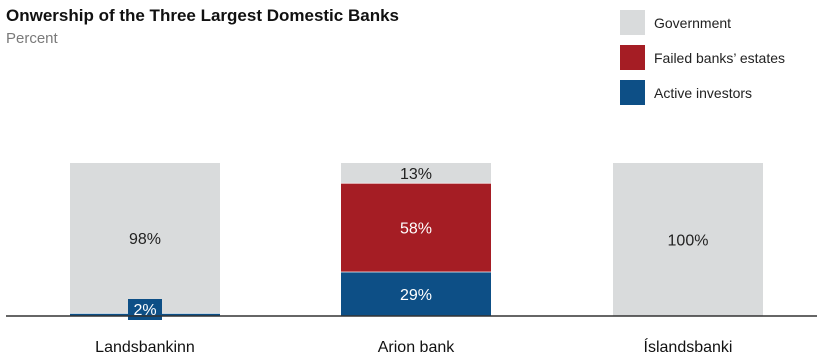  I want to click on value-label-islandsbanki-government: 100%, so click(688, 241).